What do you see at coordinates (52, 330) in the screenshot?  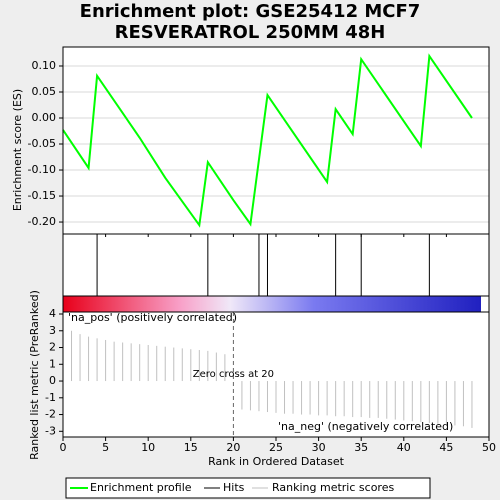 I see `y-tick-label: 3` at bounding box center [52, 330].